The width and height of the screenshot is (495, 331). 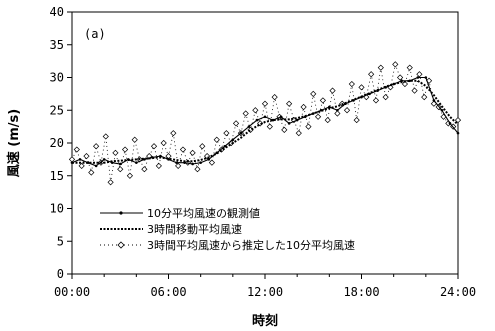 What do you see at coordinates (361, 292) in the screenshot?
I see `x-tick-label: 18:00` at bounding box center [361, 292].